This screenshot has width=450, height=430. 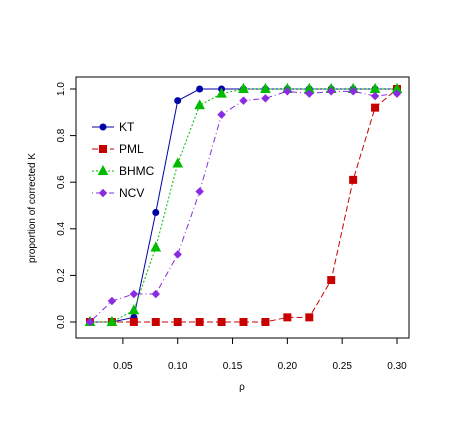 I want to click on x-tick-label-5: 0.30, so click(x=397, y=366).